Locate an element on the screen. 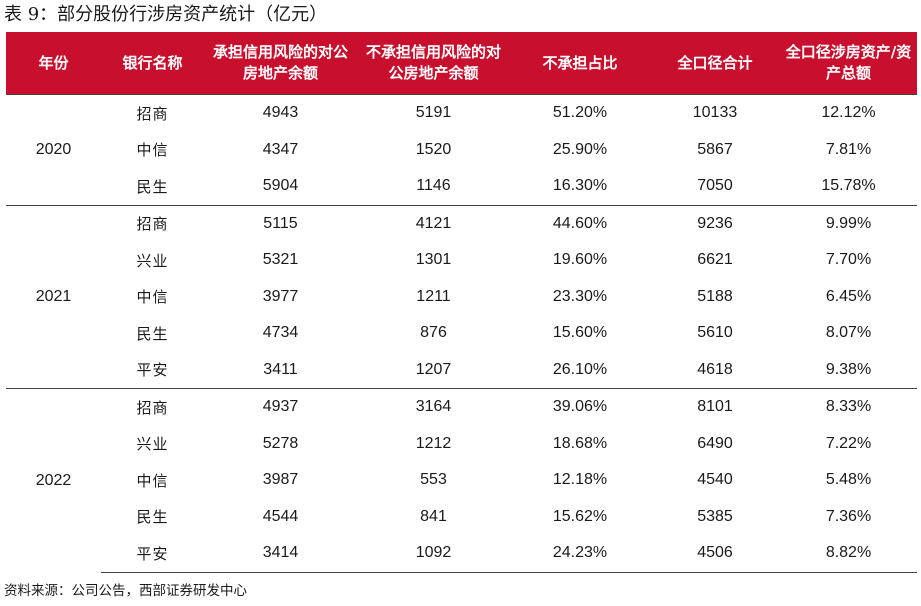  table-row: 平安 3414 1092 24.23% 4506 8.82% is located at coordinates (461, 554).